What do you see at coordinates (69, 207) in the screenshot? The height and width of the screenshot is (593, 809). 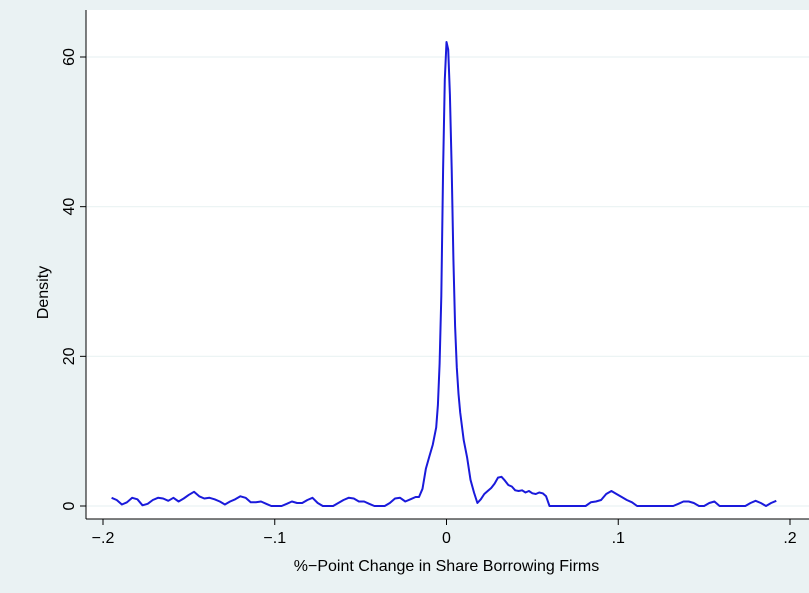 I see `y-tick-label: 40` at bounding box center [69, 207].